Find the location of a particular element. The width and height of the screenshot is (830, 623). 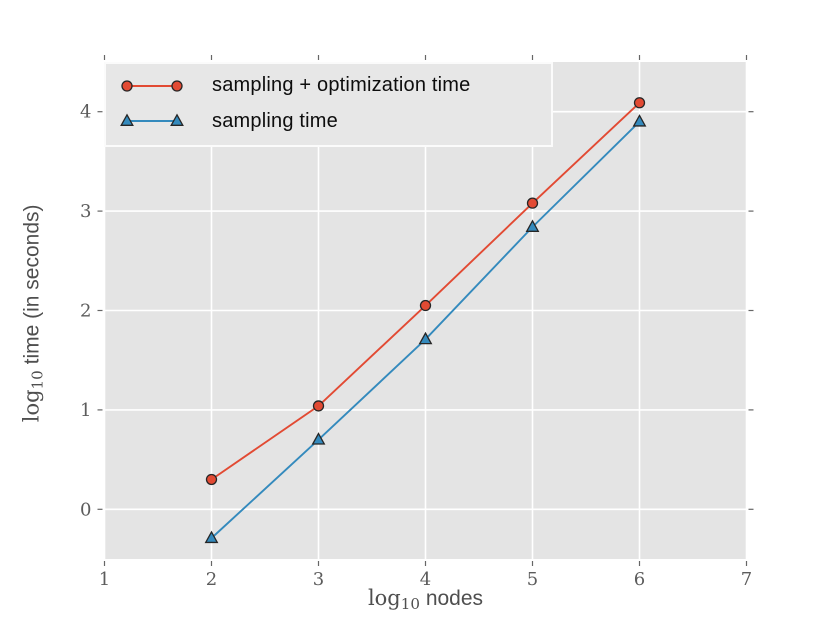

legend-entry-sampling: sampling time is located at coordinates (334, 122).